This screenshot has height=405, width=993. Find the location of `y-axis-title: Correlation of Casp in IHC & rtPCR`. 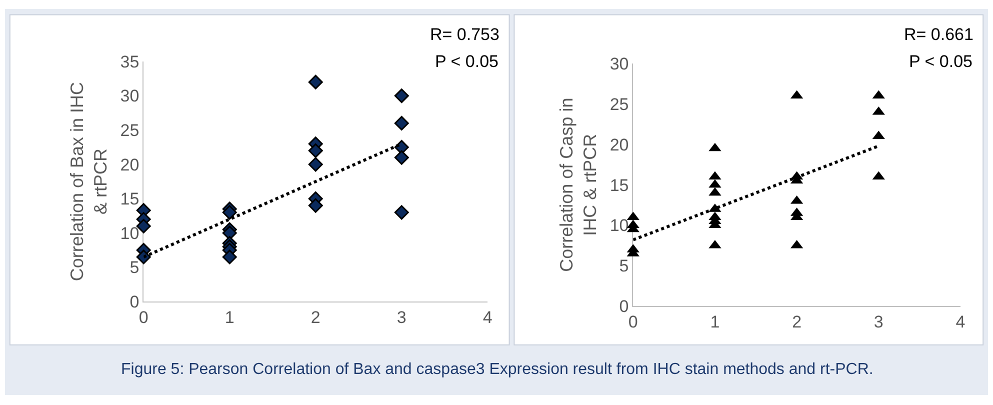

y-axis-title: Correlation of Casp in IHC & rtPCR is located at coordinates (578, 185).